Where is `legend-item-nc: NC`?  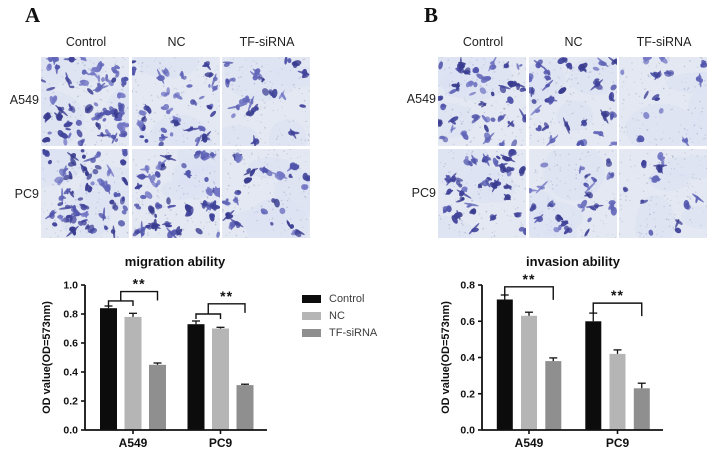 legend-item-nc: NC is located at coordinates (339, 315).